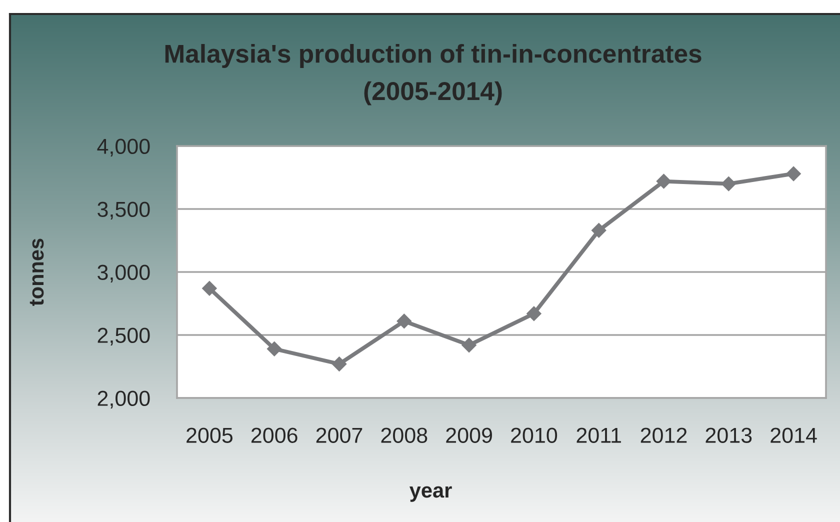 The height and width of the screenshot is (522, 840). Describe the element at coordinates (598, 435) in the screenshot. I see `x-tick-label: 2011` at that location.